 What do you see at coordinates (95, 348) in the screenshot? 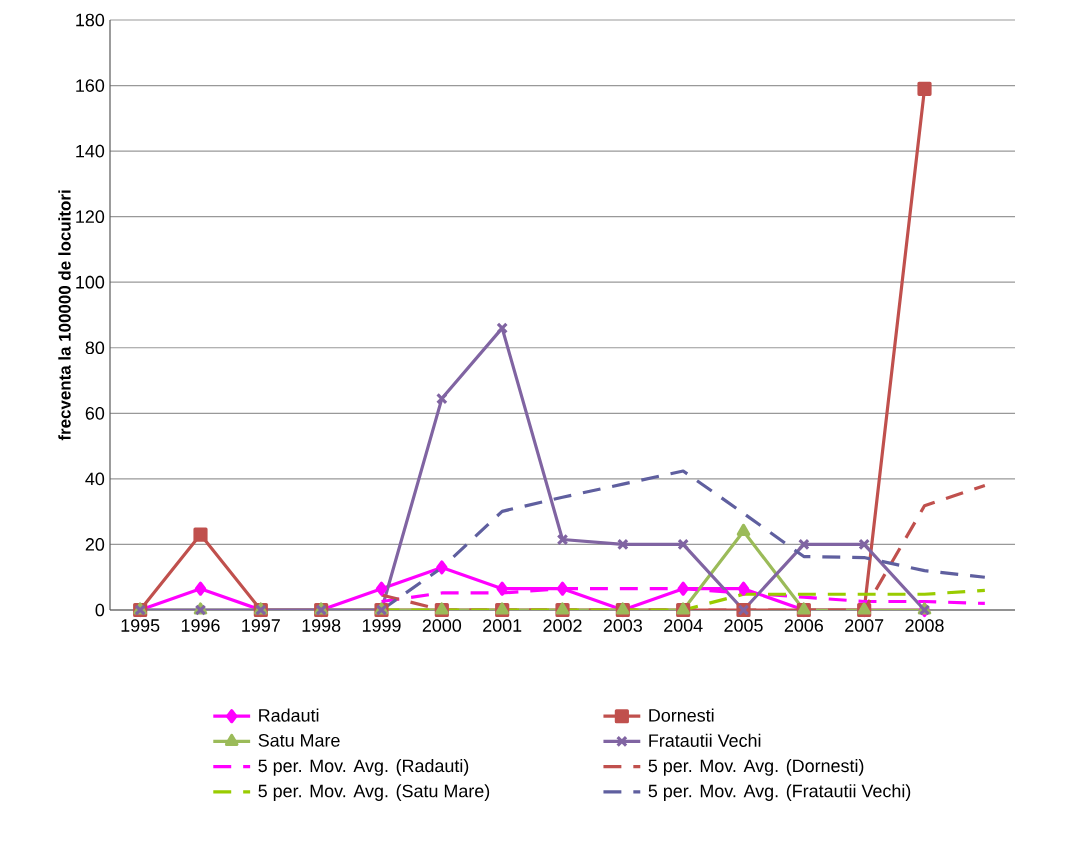
I see `y-tick-label: 80` at bounding box center [95, 348].